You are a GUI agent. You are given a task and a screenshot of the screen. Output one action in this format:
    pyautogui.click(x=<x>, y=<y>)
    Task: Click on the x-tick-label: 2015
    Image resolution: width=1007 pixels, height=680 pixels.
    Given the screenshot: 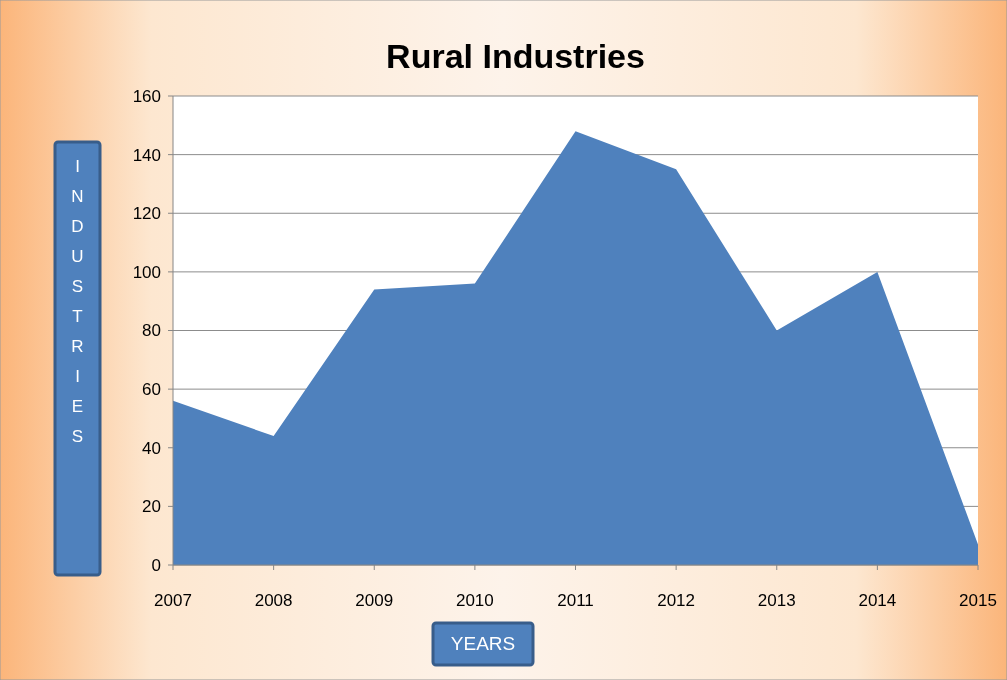 What is the action you would take?
    pyautogui.click(x=978, y=600)
    